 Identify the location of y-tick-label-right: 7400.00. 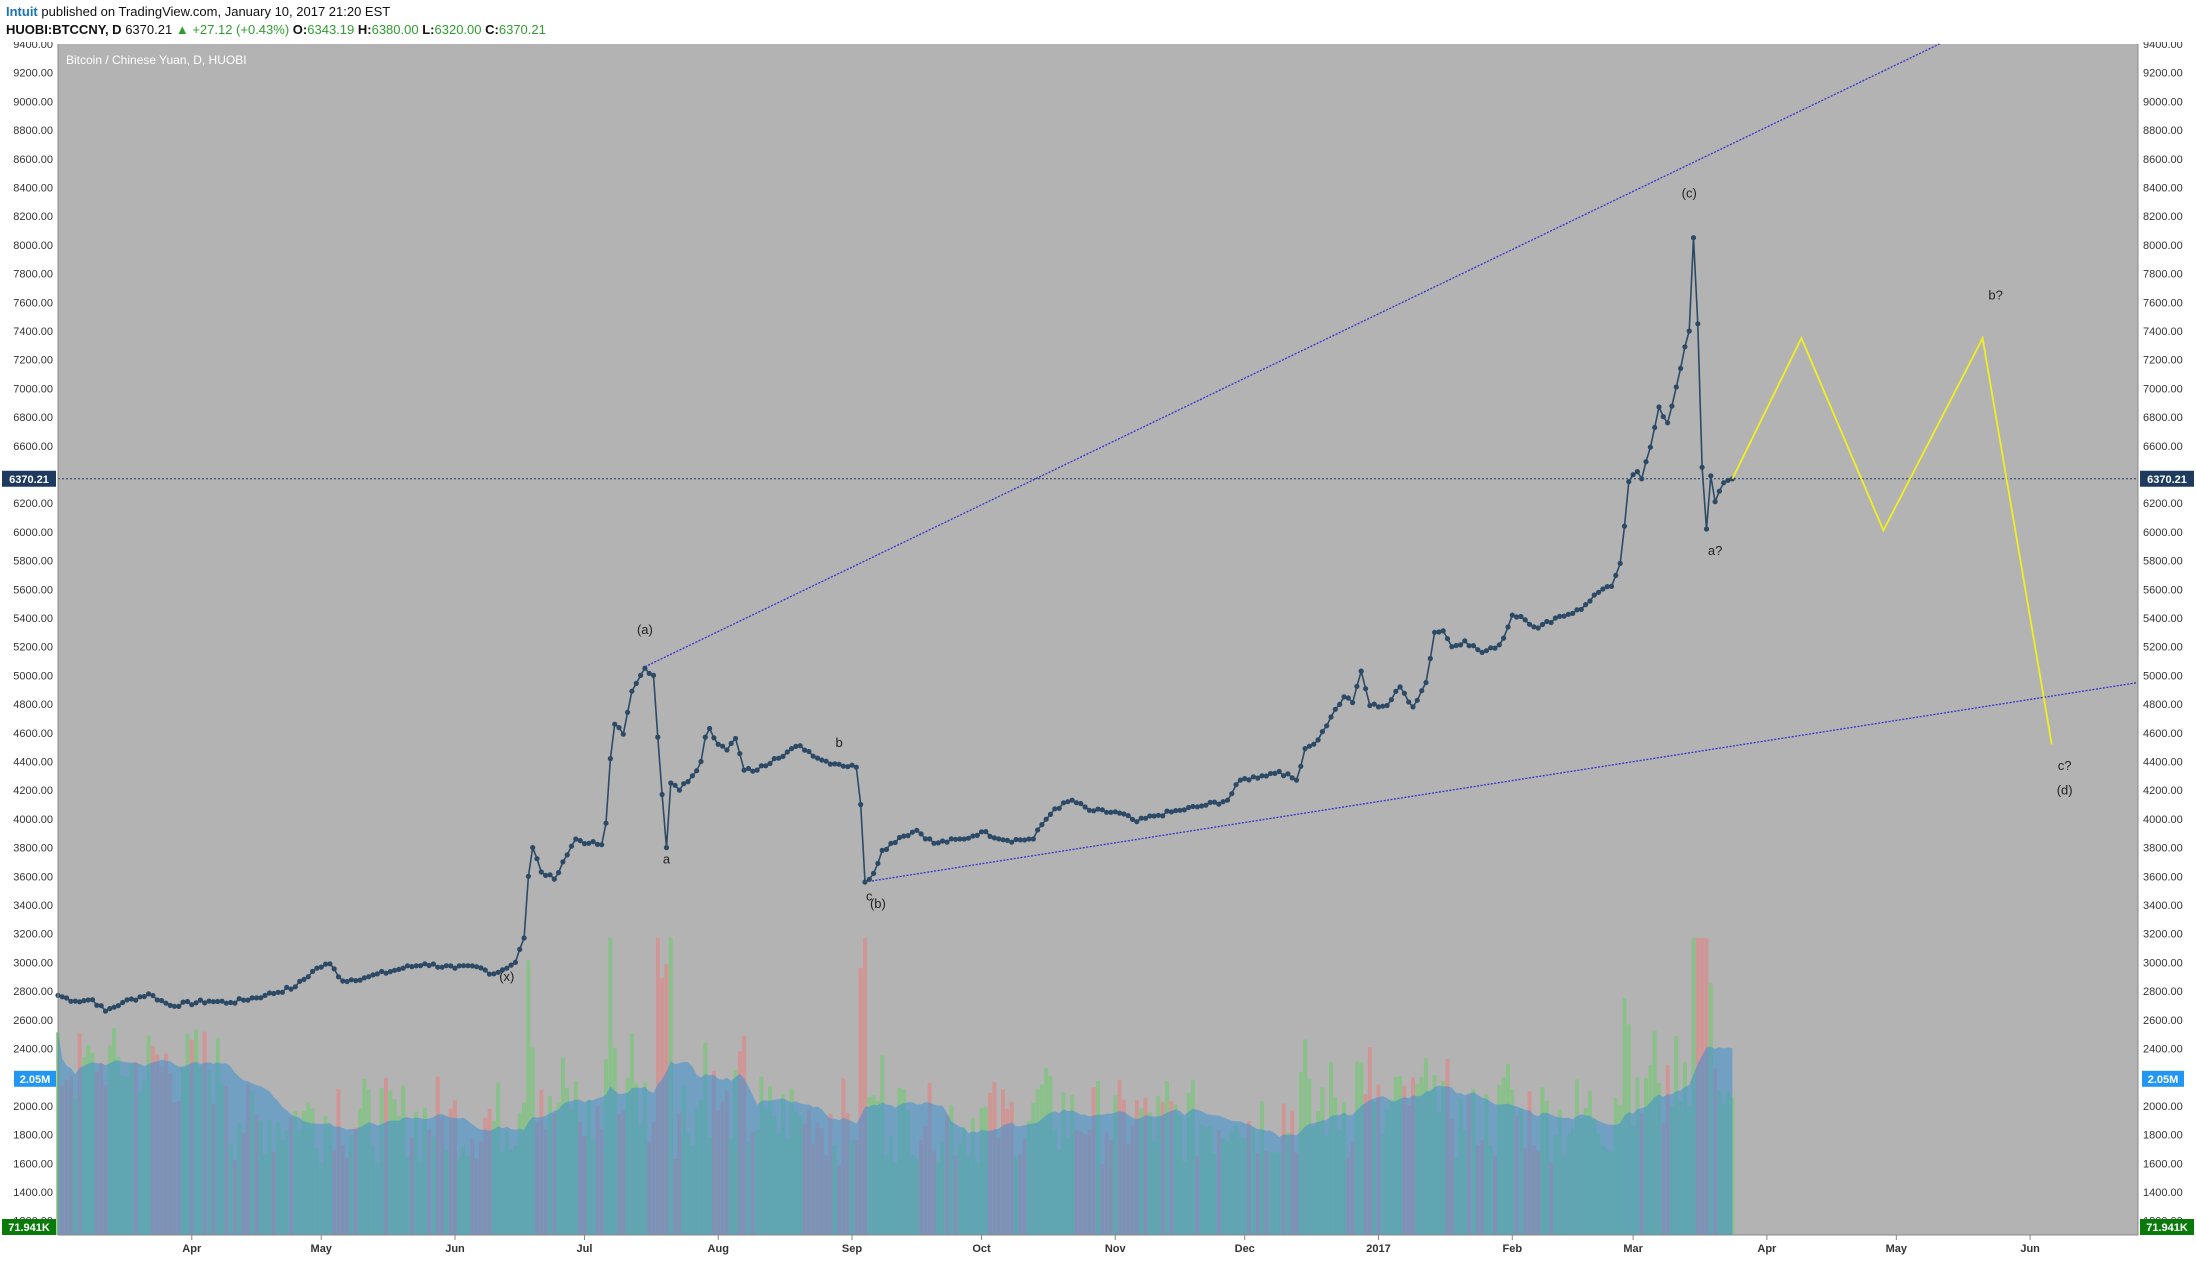
(2163, 332).